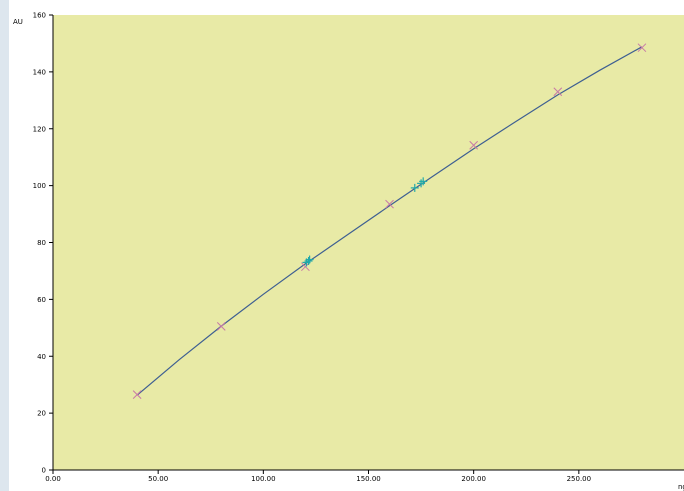 This screenshot has height=491, width=684. Describe the element at coordinates (41, 300) in the screenshot. I see `y-tick-label: 60` at that location.